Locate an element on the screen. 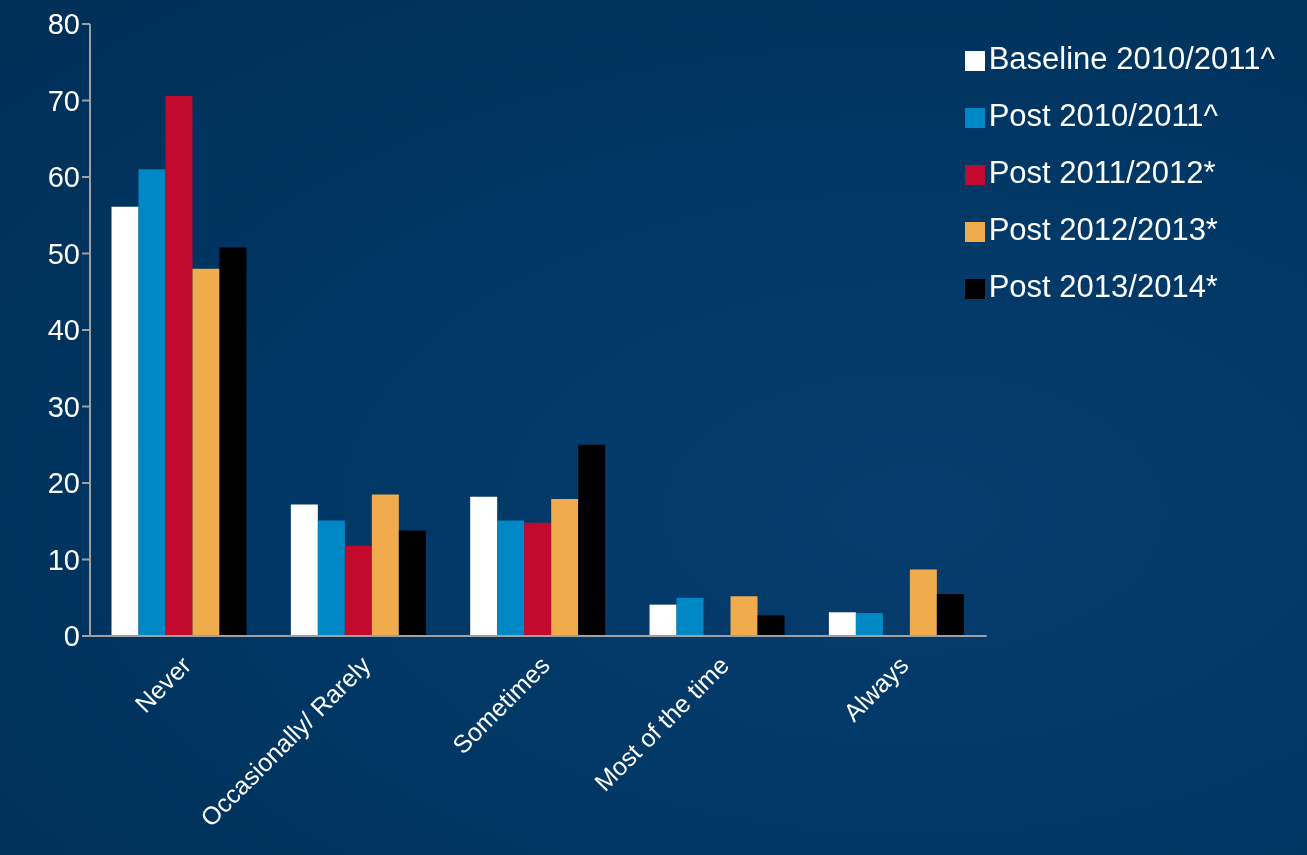  y-tick-label: 40 is located at coordinates (63, 330).